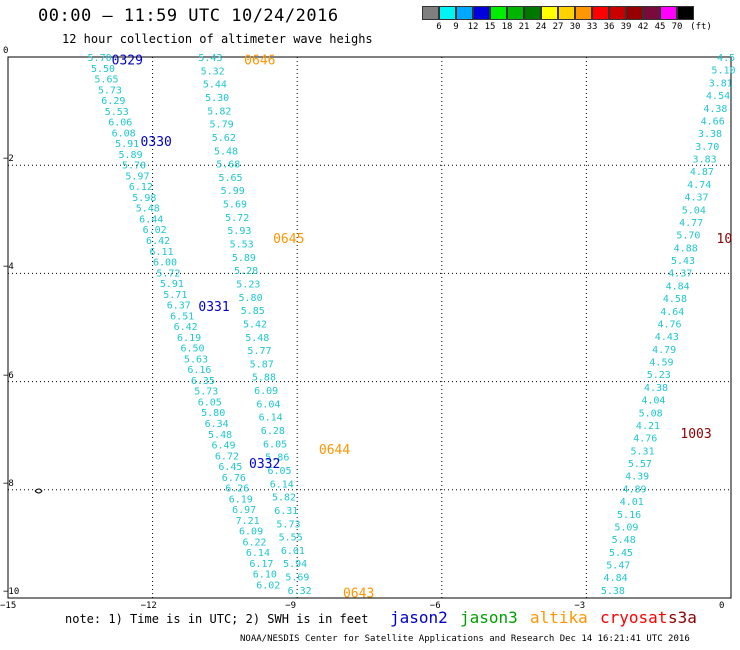 The height and width of the screenshot is (650, 740). I want to click on y-tick-label: −8, so click(8, 483).